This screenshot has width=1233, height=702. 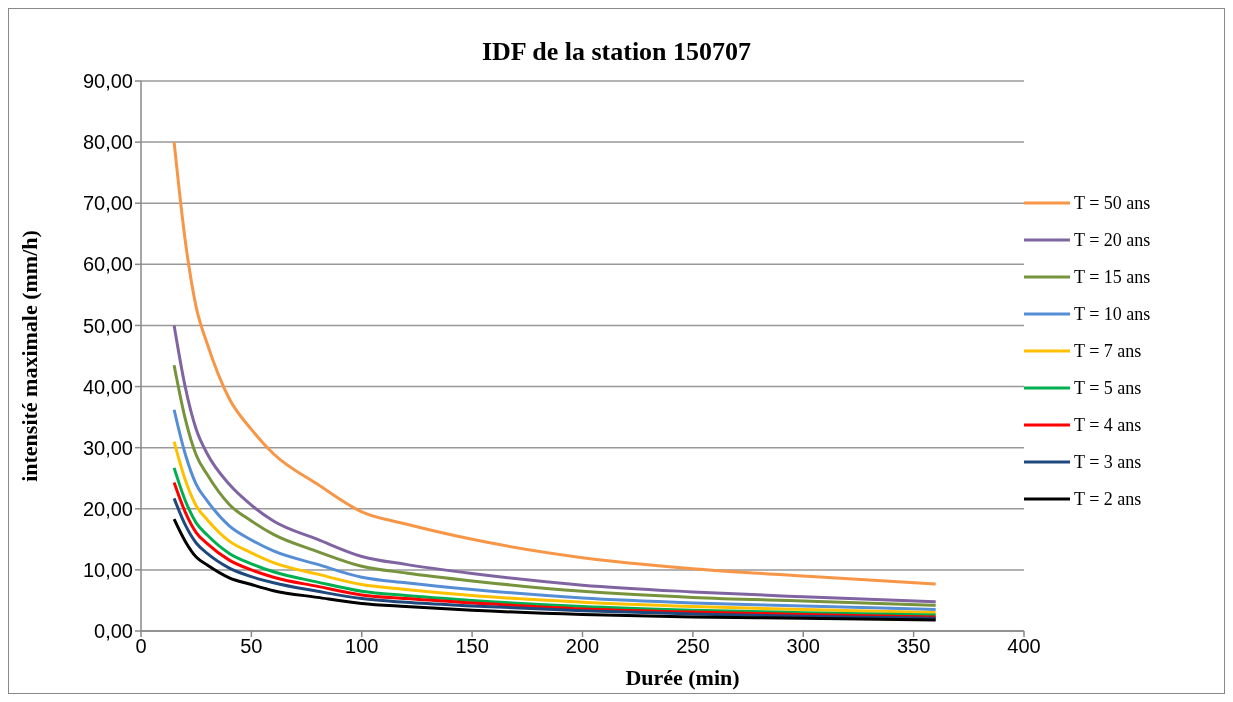 What do you see at coordinates (616, 52) in the screenshot?
I see `chart-title: IDF de la station 150707` at bounding box center [616, 52].